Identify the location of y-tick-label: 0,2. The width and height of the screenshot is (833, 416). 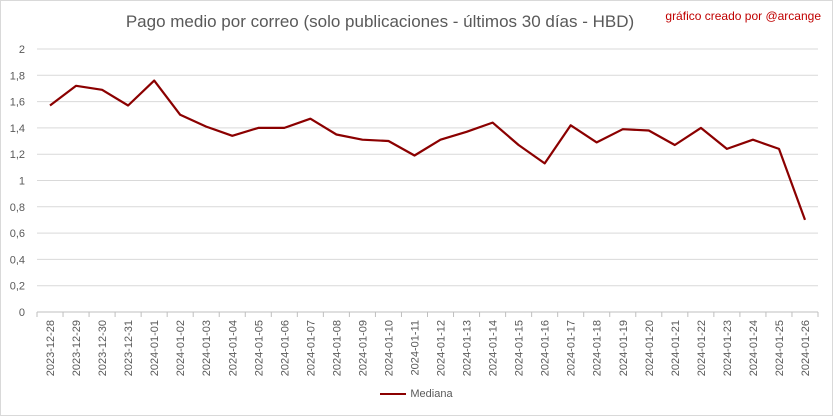
(17, 287).